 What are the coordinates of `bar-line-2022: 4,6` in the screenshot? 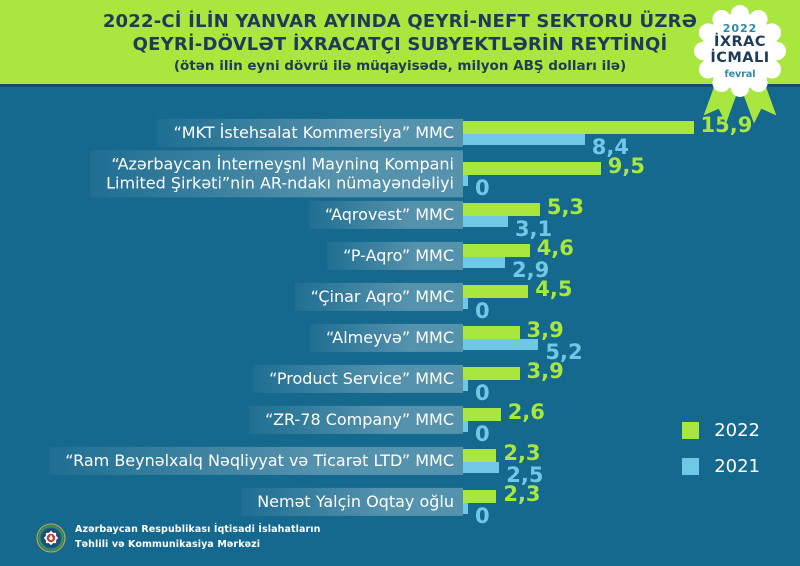 It's located at (518, 247).